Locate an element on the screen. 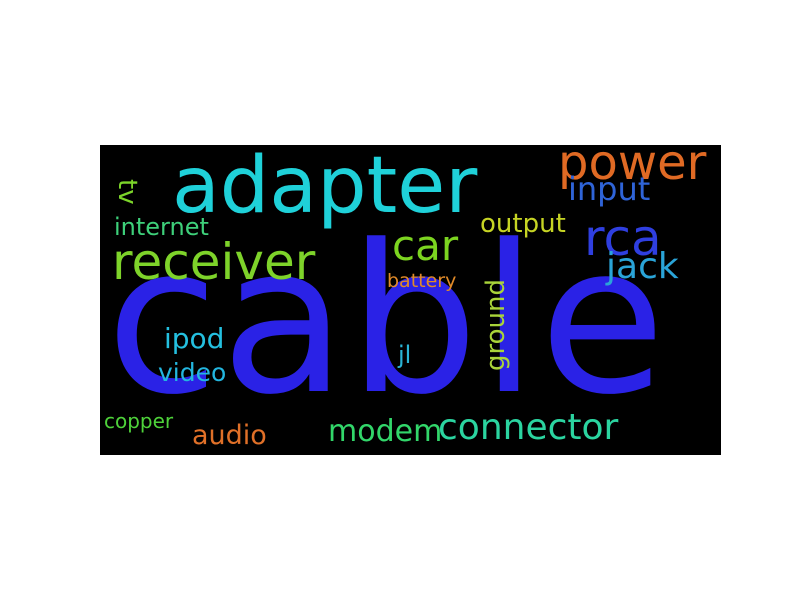  word-ipod: ipod is located at coordinates (194, 338).